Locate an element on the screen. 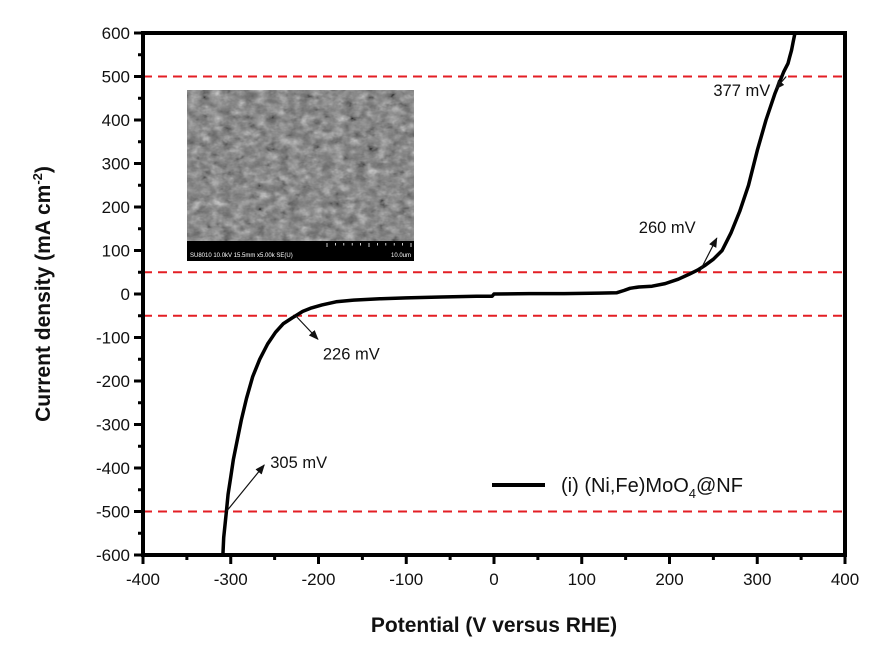  annotation-label: 305 mV is located at coordinates (298, 463).